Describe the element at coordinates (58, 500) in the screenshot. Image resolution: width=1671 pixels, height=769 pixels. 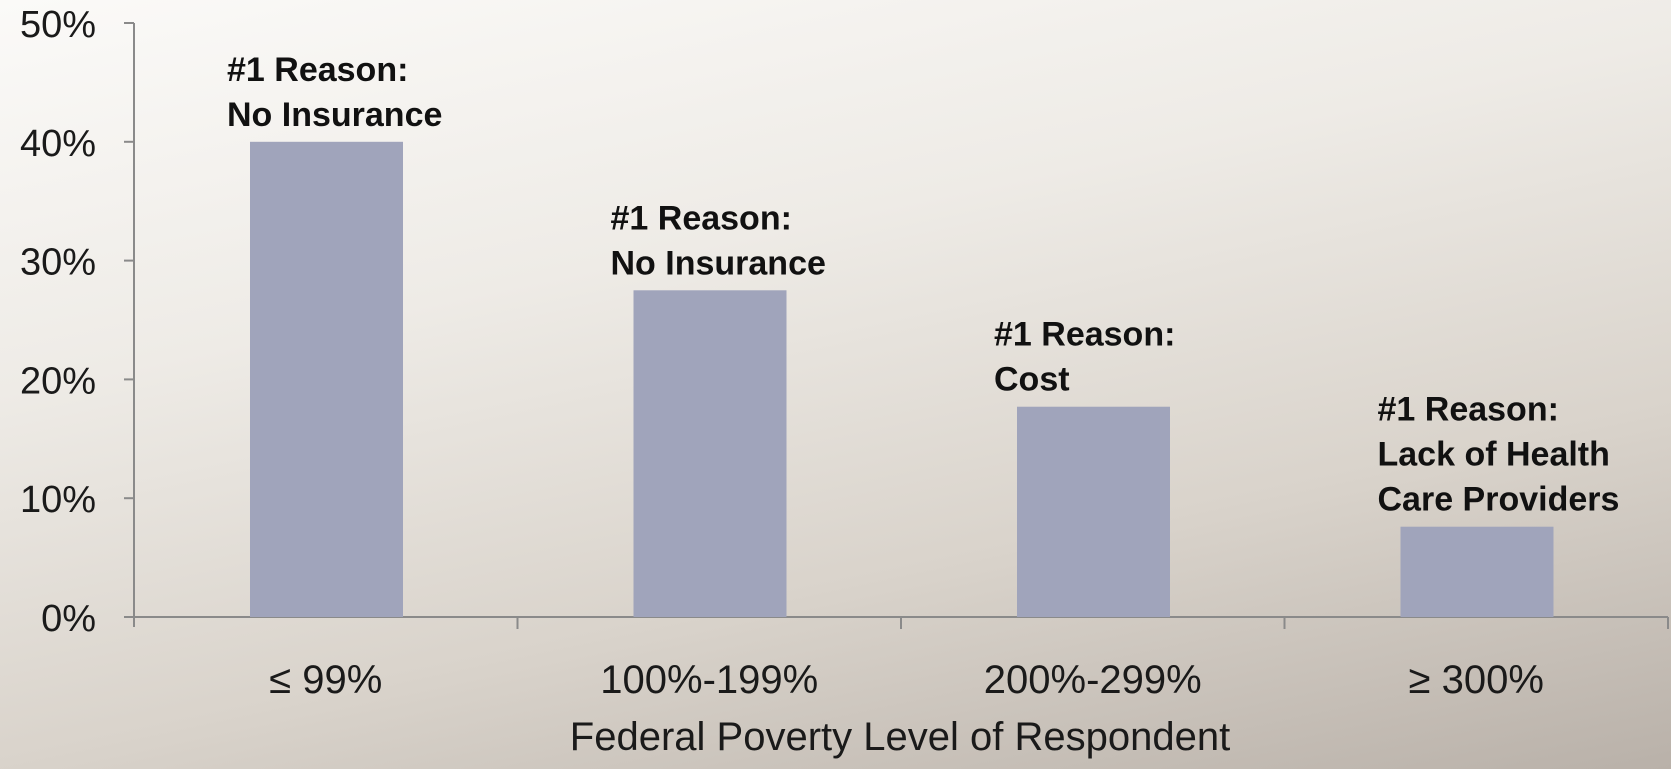
I see `y-tick-label: 10%` at that location.